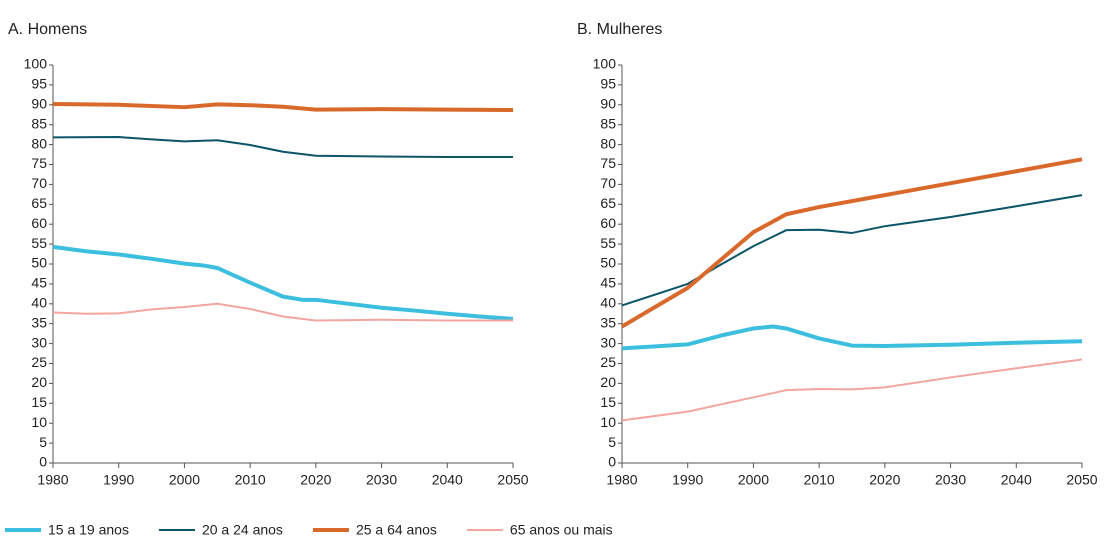 The height and width of the screenshot is (542, 1104). What do you see at coordinates (47, 29) in the screenshot?
I see `chart-title: A. Homens` at bounding box center [47, 29].